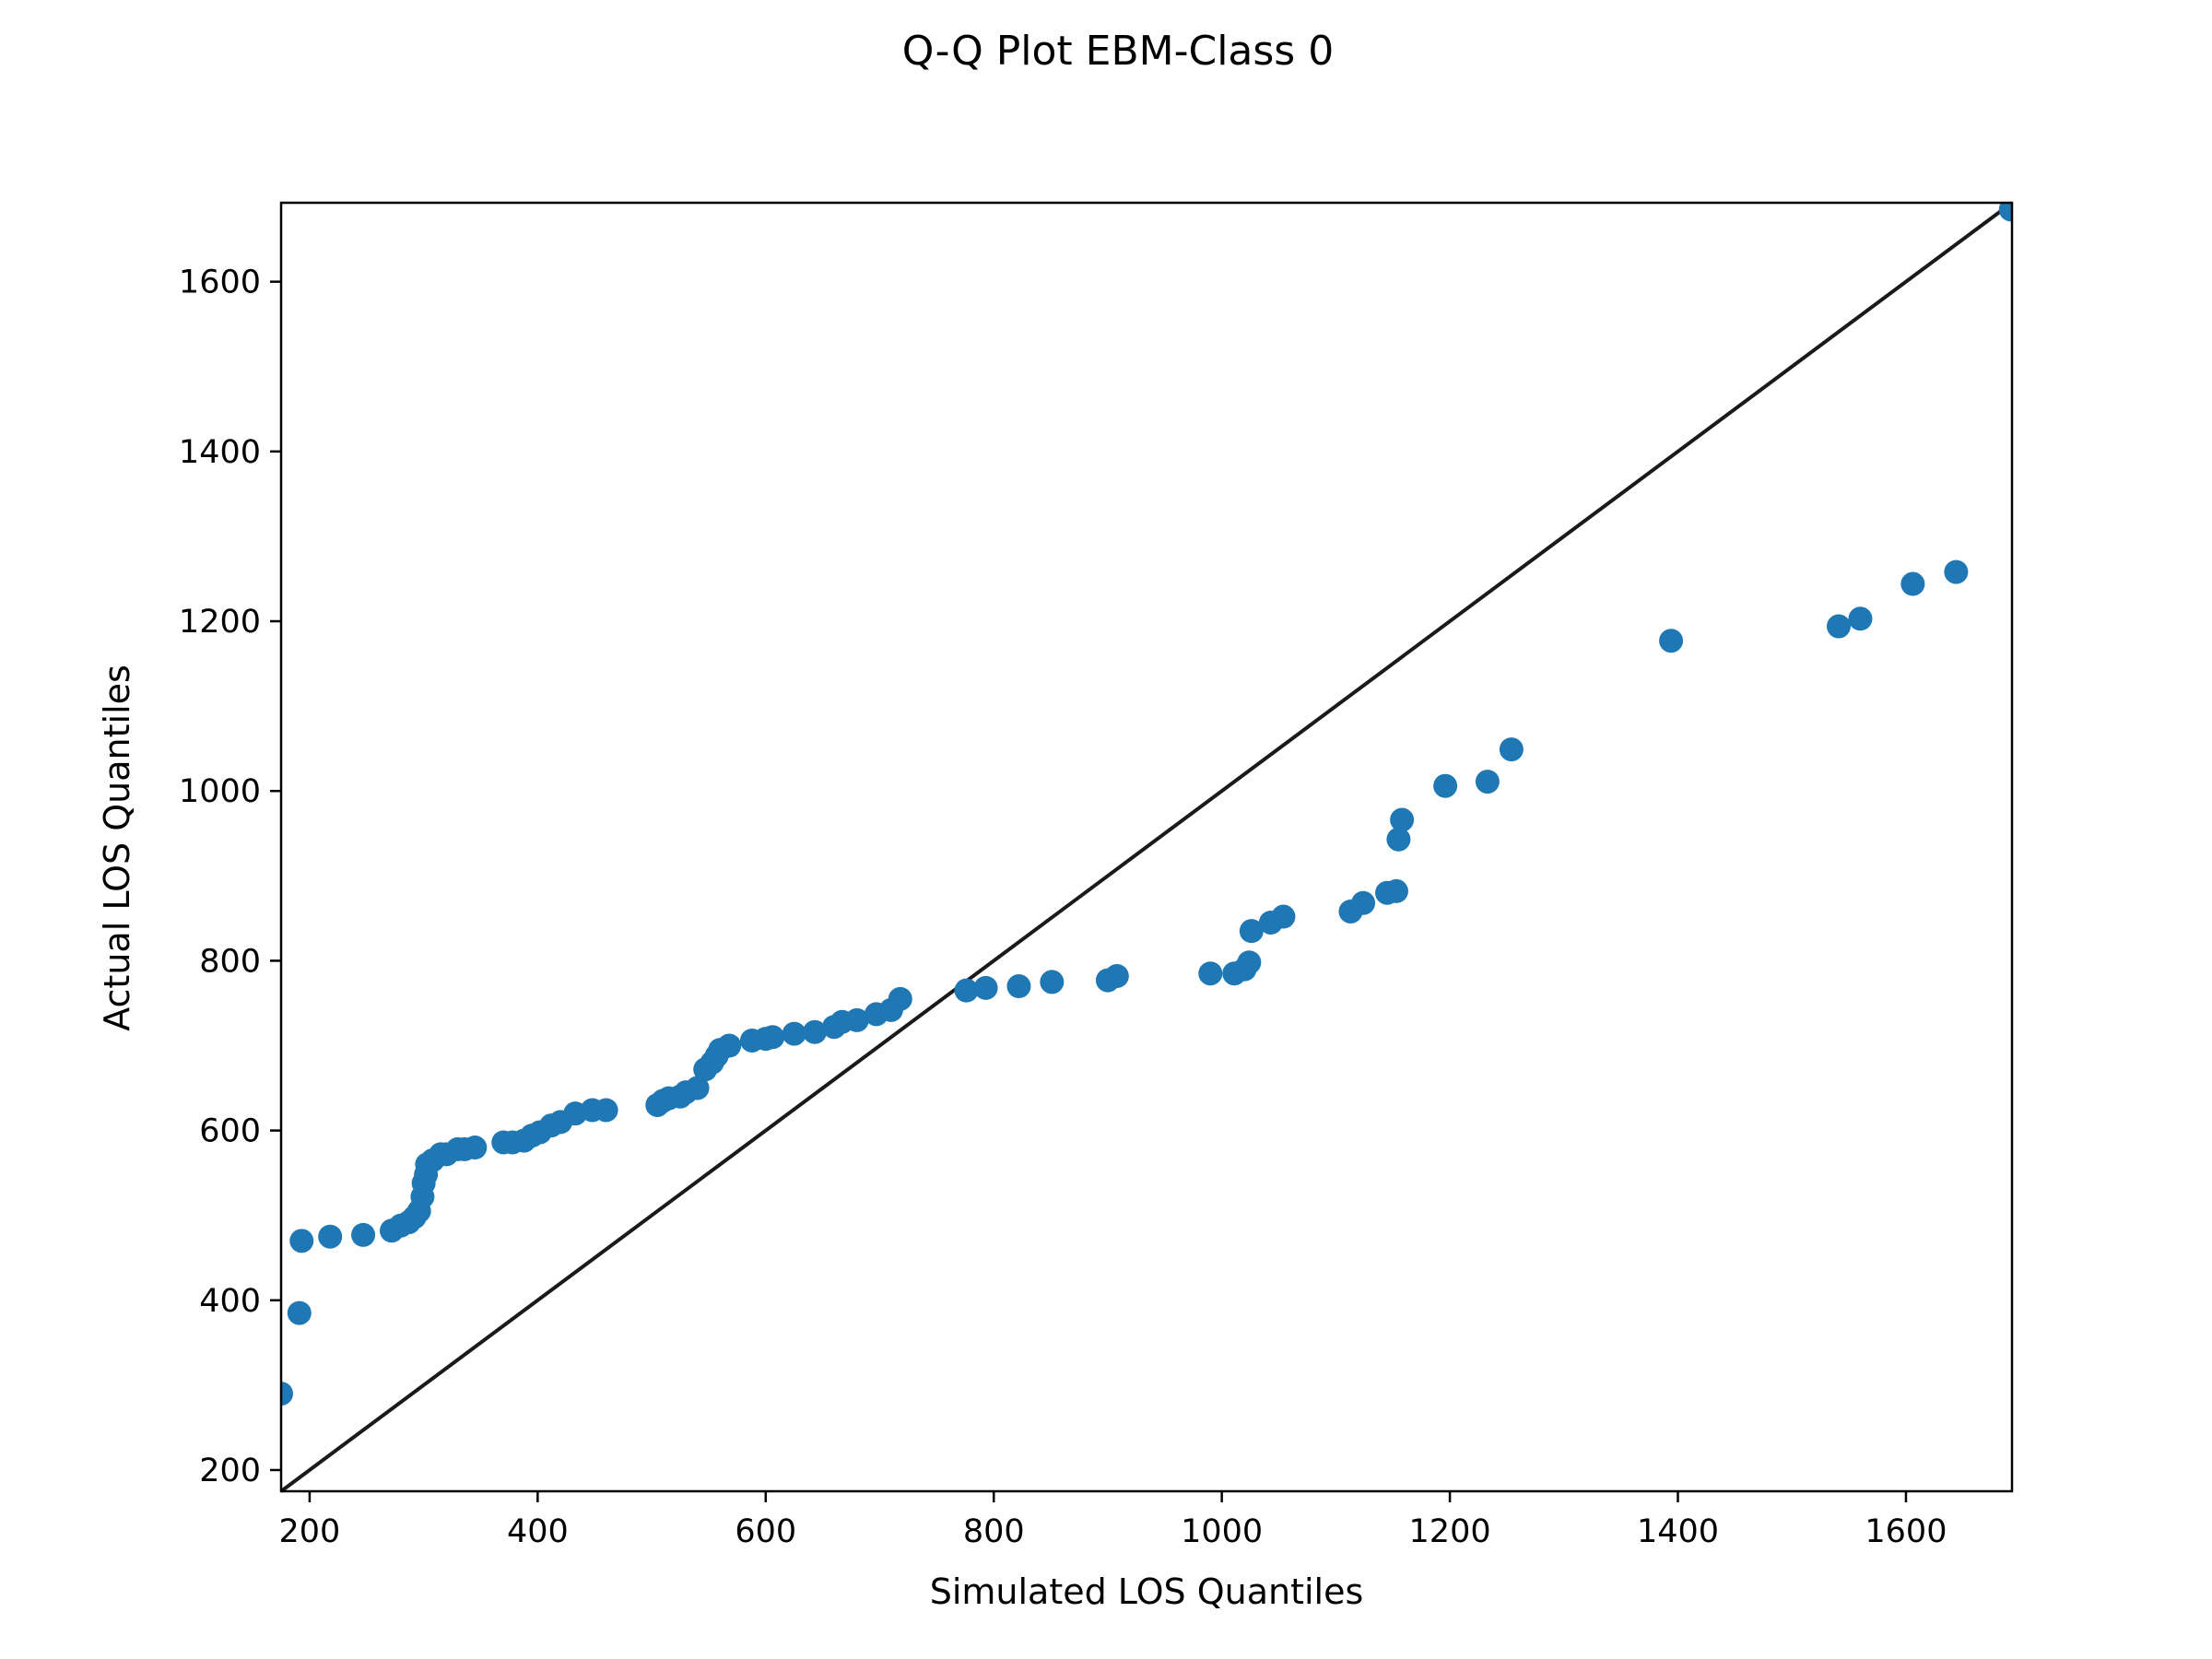 This screenshot has height=1659, width=2212. Describe the element at coordinates (117, 848) in the screenshot. I see `y-axis-label: Actual LOS Quantiles` at that location.